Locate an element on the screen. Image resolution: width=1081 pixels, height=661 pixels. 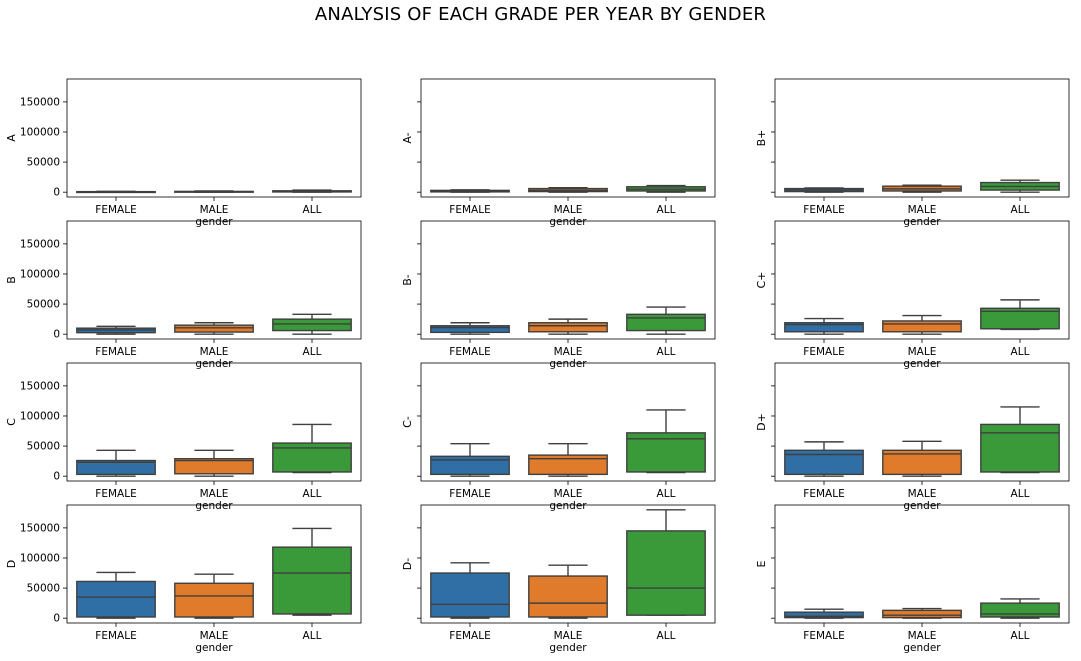
y-axis-label: A is located at coordinates (11, 138).